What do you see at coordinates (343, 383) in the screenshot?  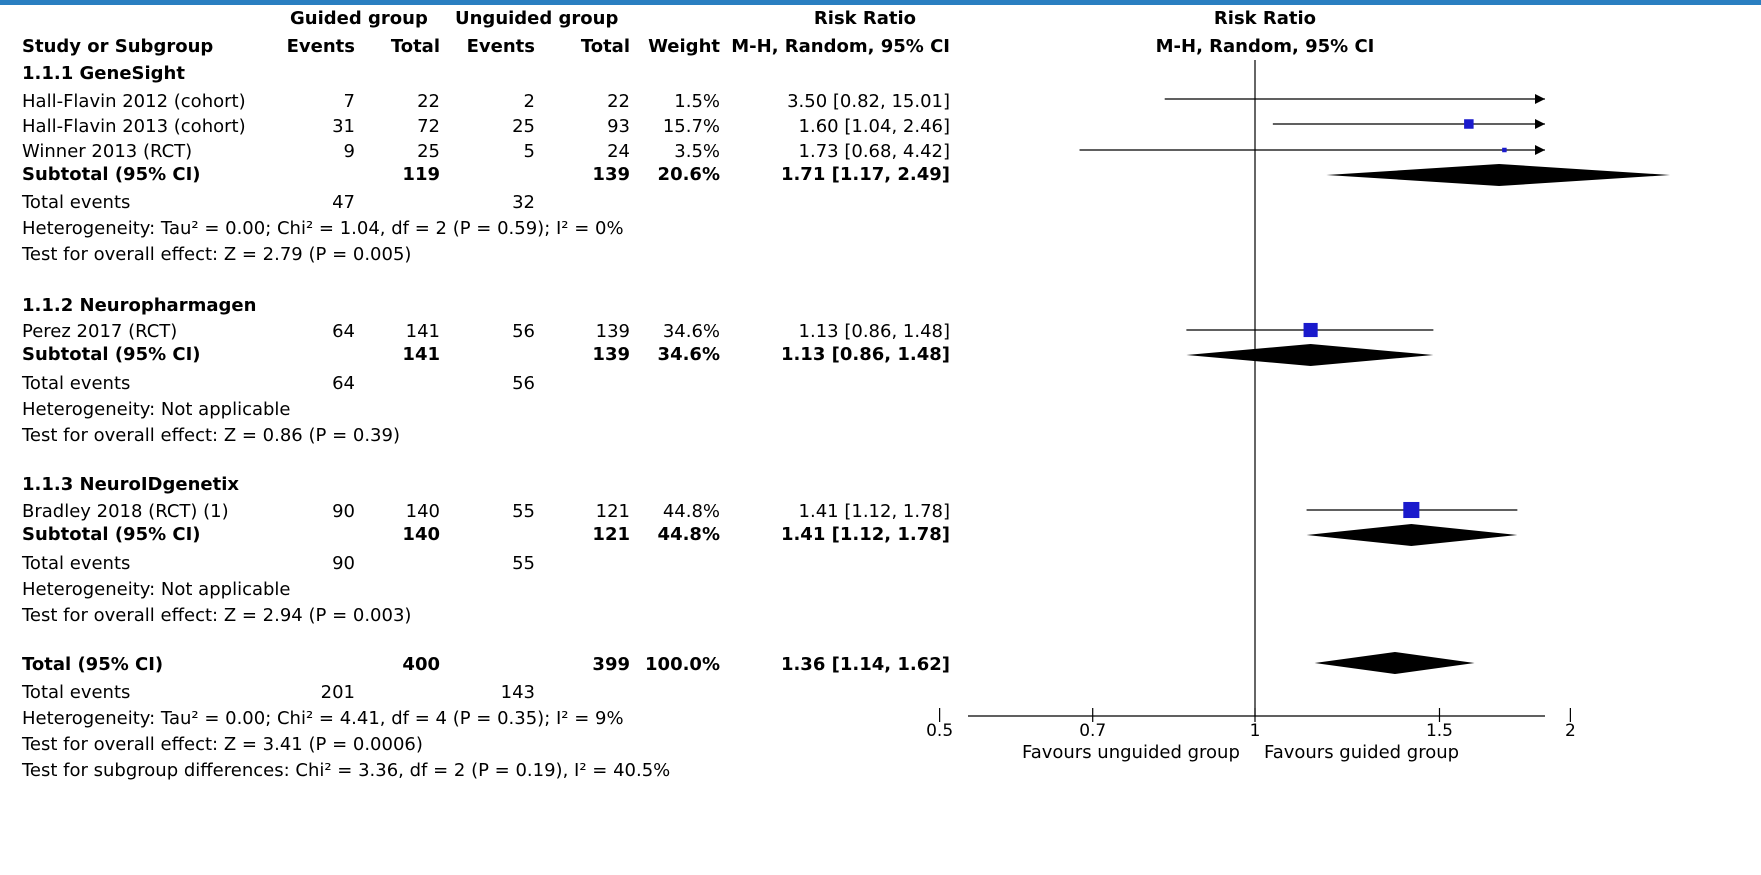 I see `guided-total-events: 64` at bounding box center [343, 383].